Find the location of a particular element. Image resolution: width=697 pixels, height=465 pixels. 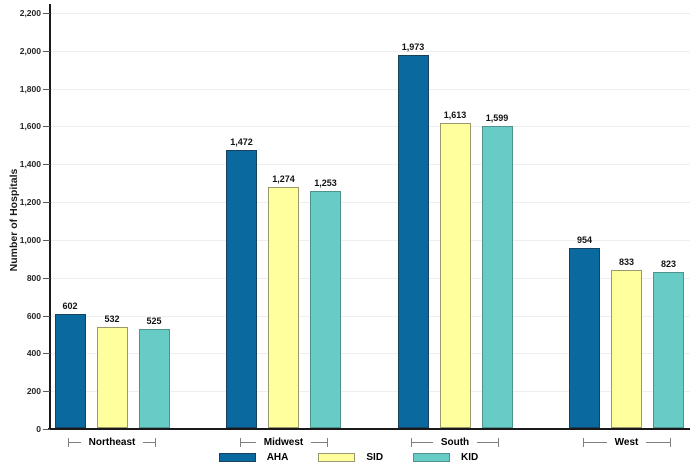

bar-kid-south is located at coordinates (497, 277).